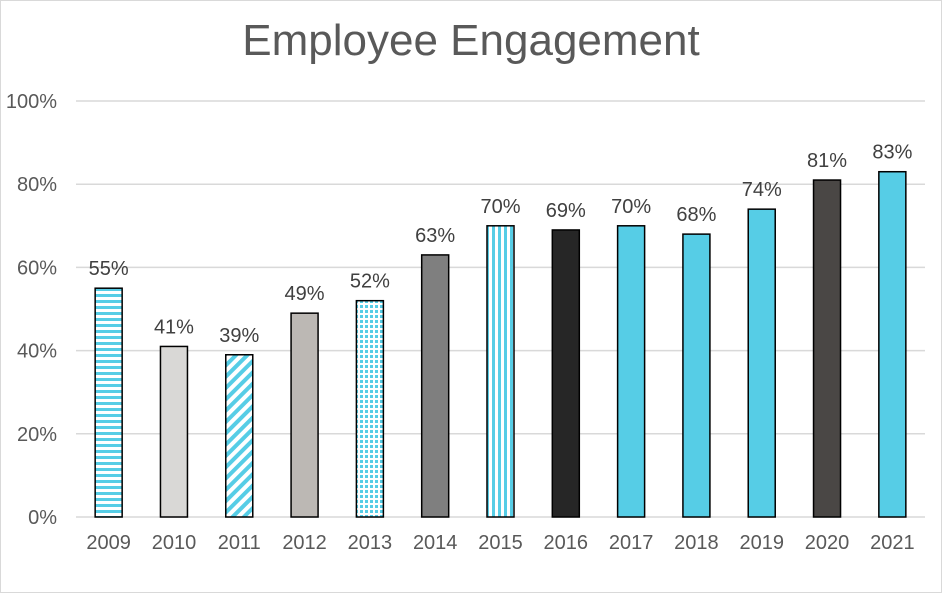 This screenshot has height=593, width=942. Describe the element at coordinates (304, 415) in the screenshot. I see `bar-2012` at that location.